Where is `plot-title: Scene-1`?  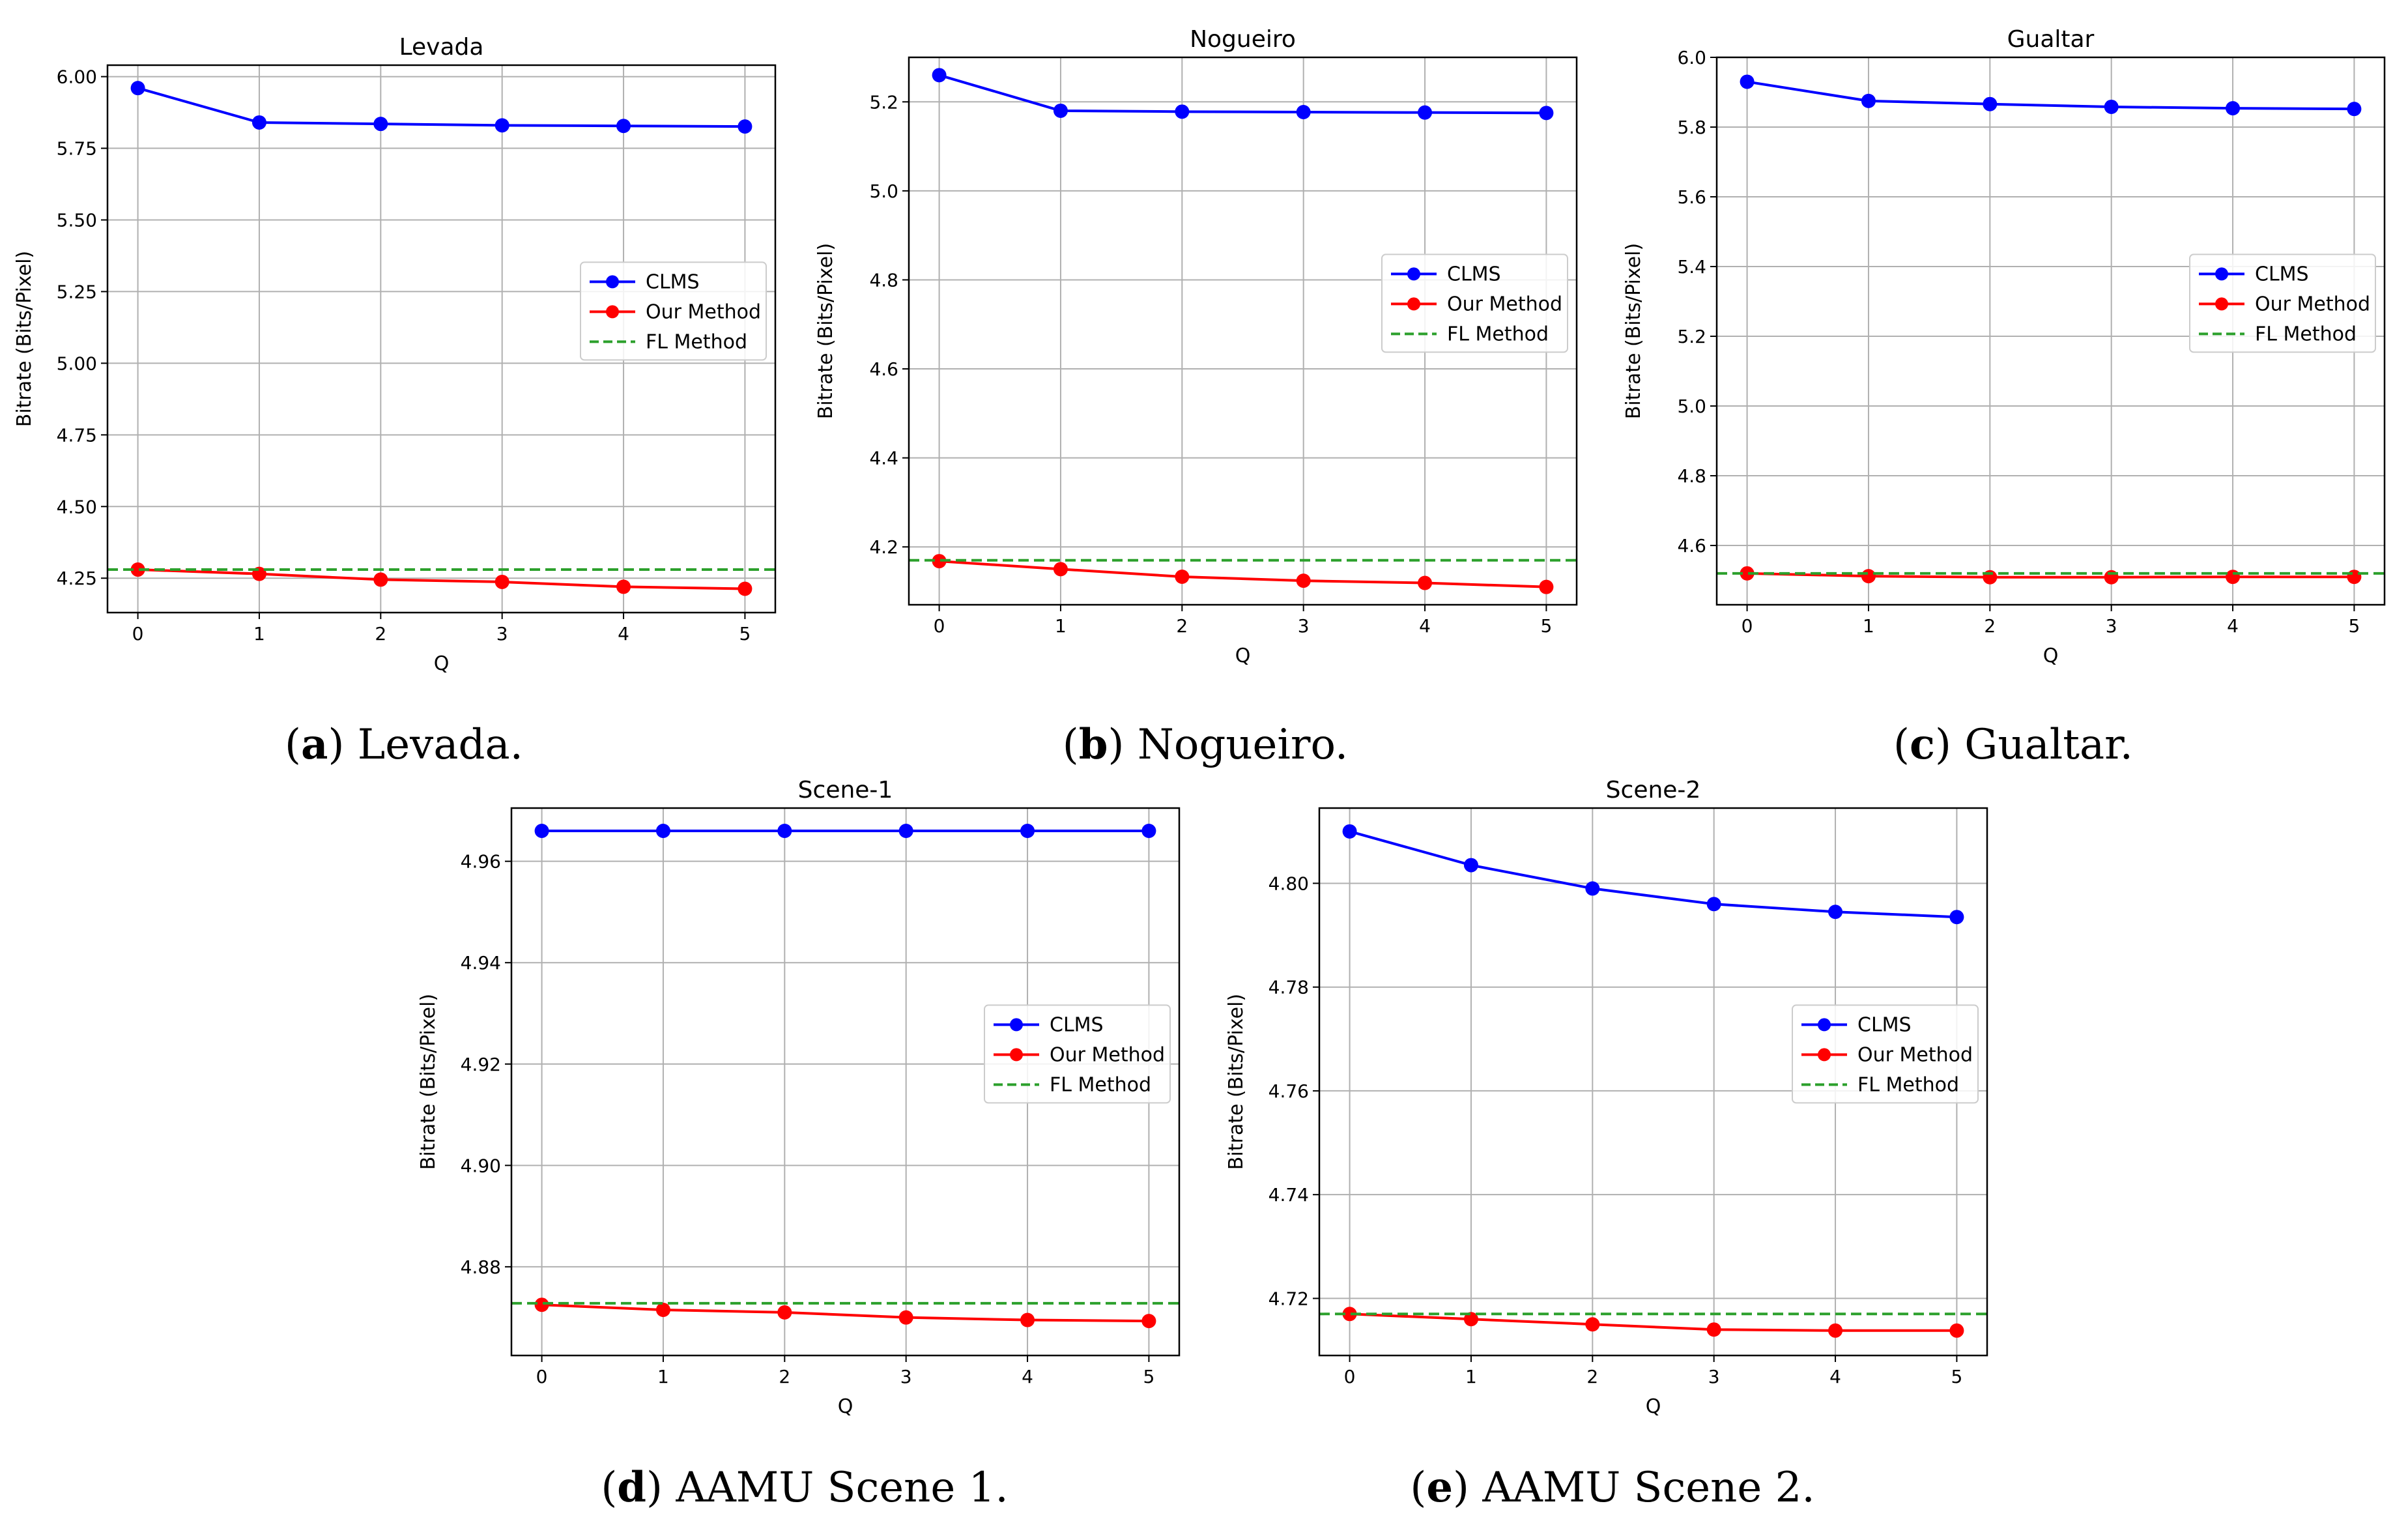 plot-title: Scene-1 is located at coordinates (845, 790).